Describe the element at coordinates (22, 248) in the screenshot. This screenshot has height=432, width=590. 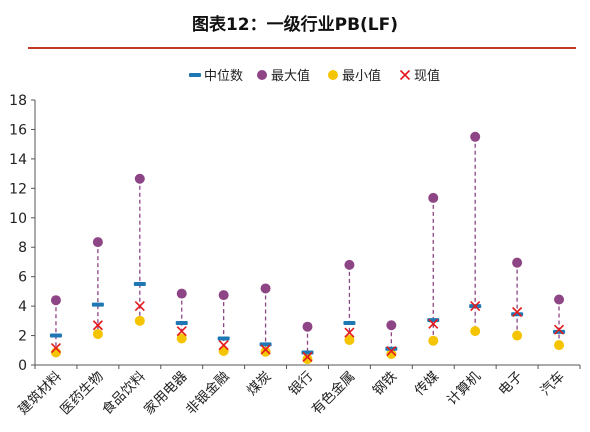
I see `y-tick-label: 8` at that location.